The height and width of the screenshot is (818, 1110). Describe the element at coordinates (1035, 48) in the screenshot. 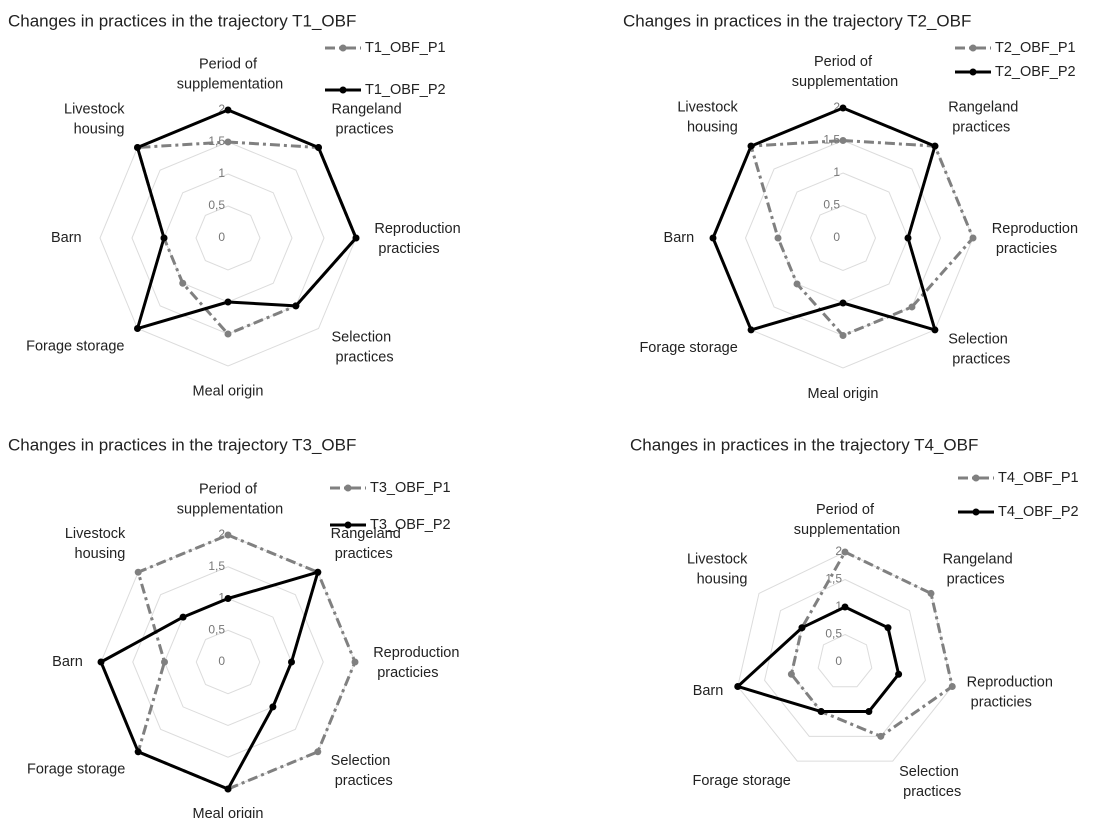

I see `legend-label: T2_OBF_P1` at that location.